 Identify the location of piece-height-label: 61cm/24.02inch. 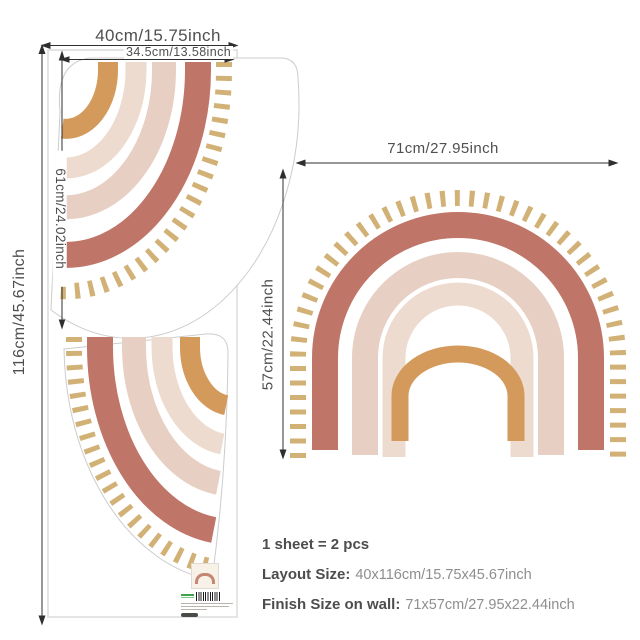
(60, 218).